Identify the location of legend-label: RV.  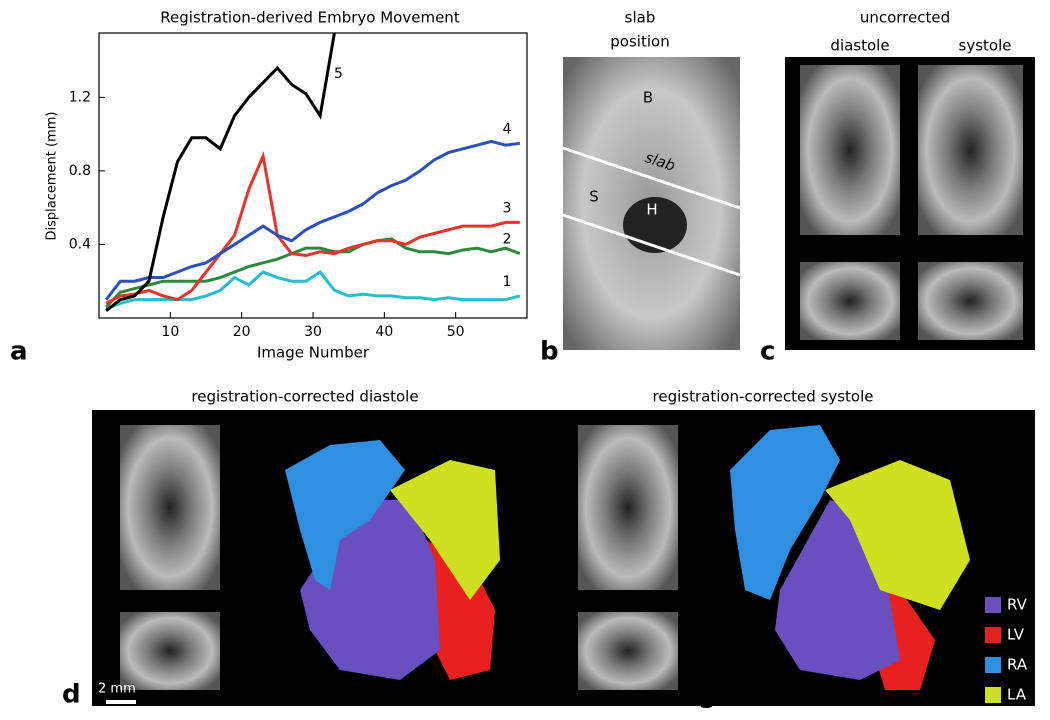
(1017, 605).